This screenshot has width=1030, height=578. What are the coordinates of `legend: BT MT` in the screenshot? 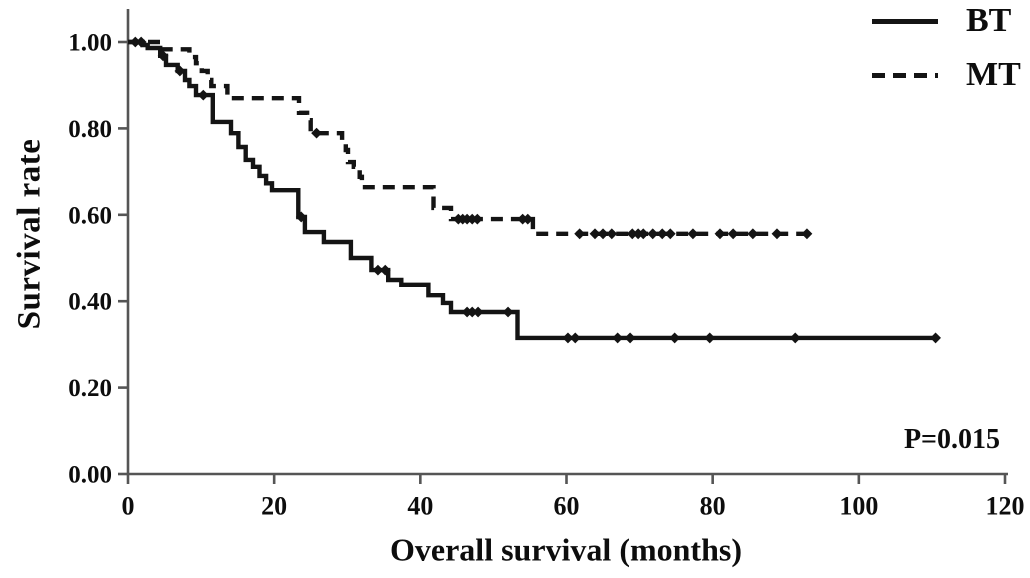 It's located at (946, 51).